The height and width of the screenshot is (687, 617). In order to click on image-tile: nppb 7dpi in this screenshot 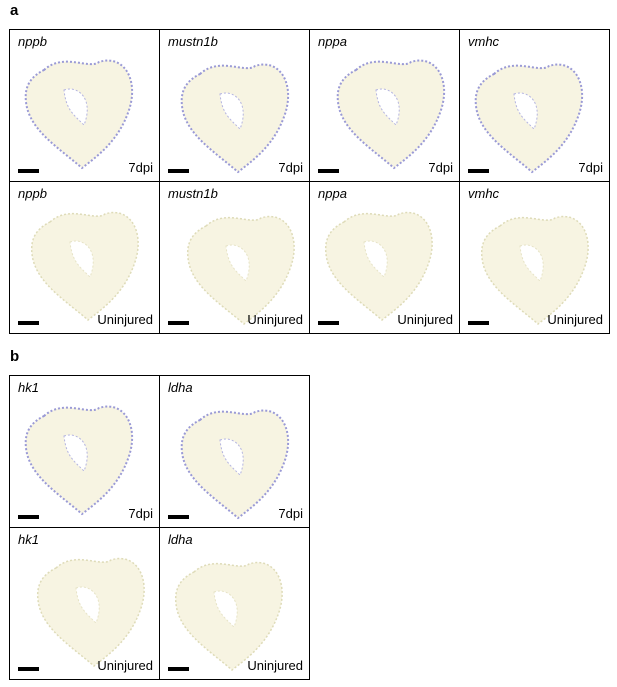, I will do `click(85, 106)`.